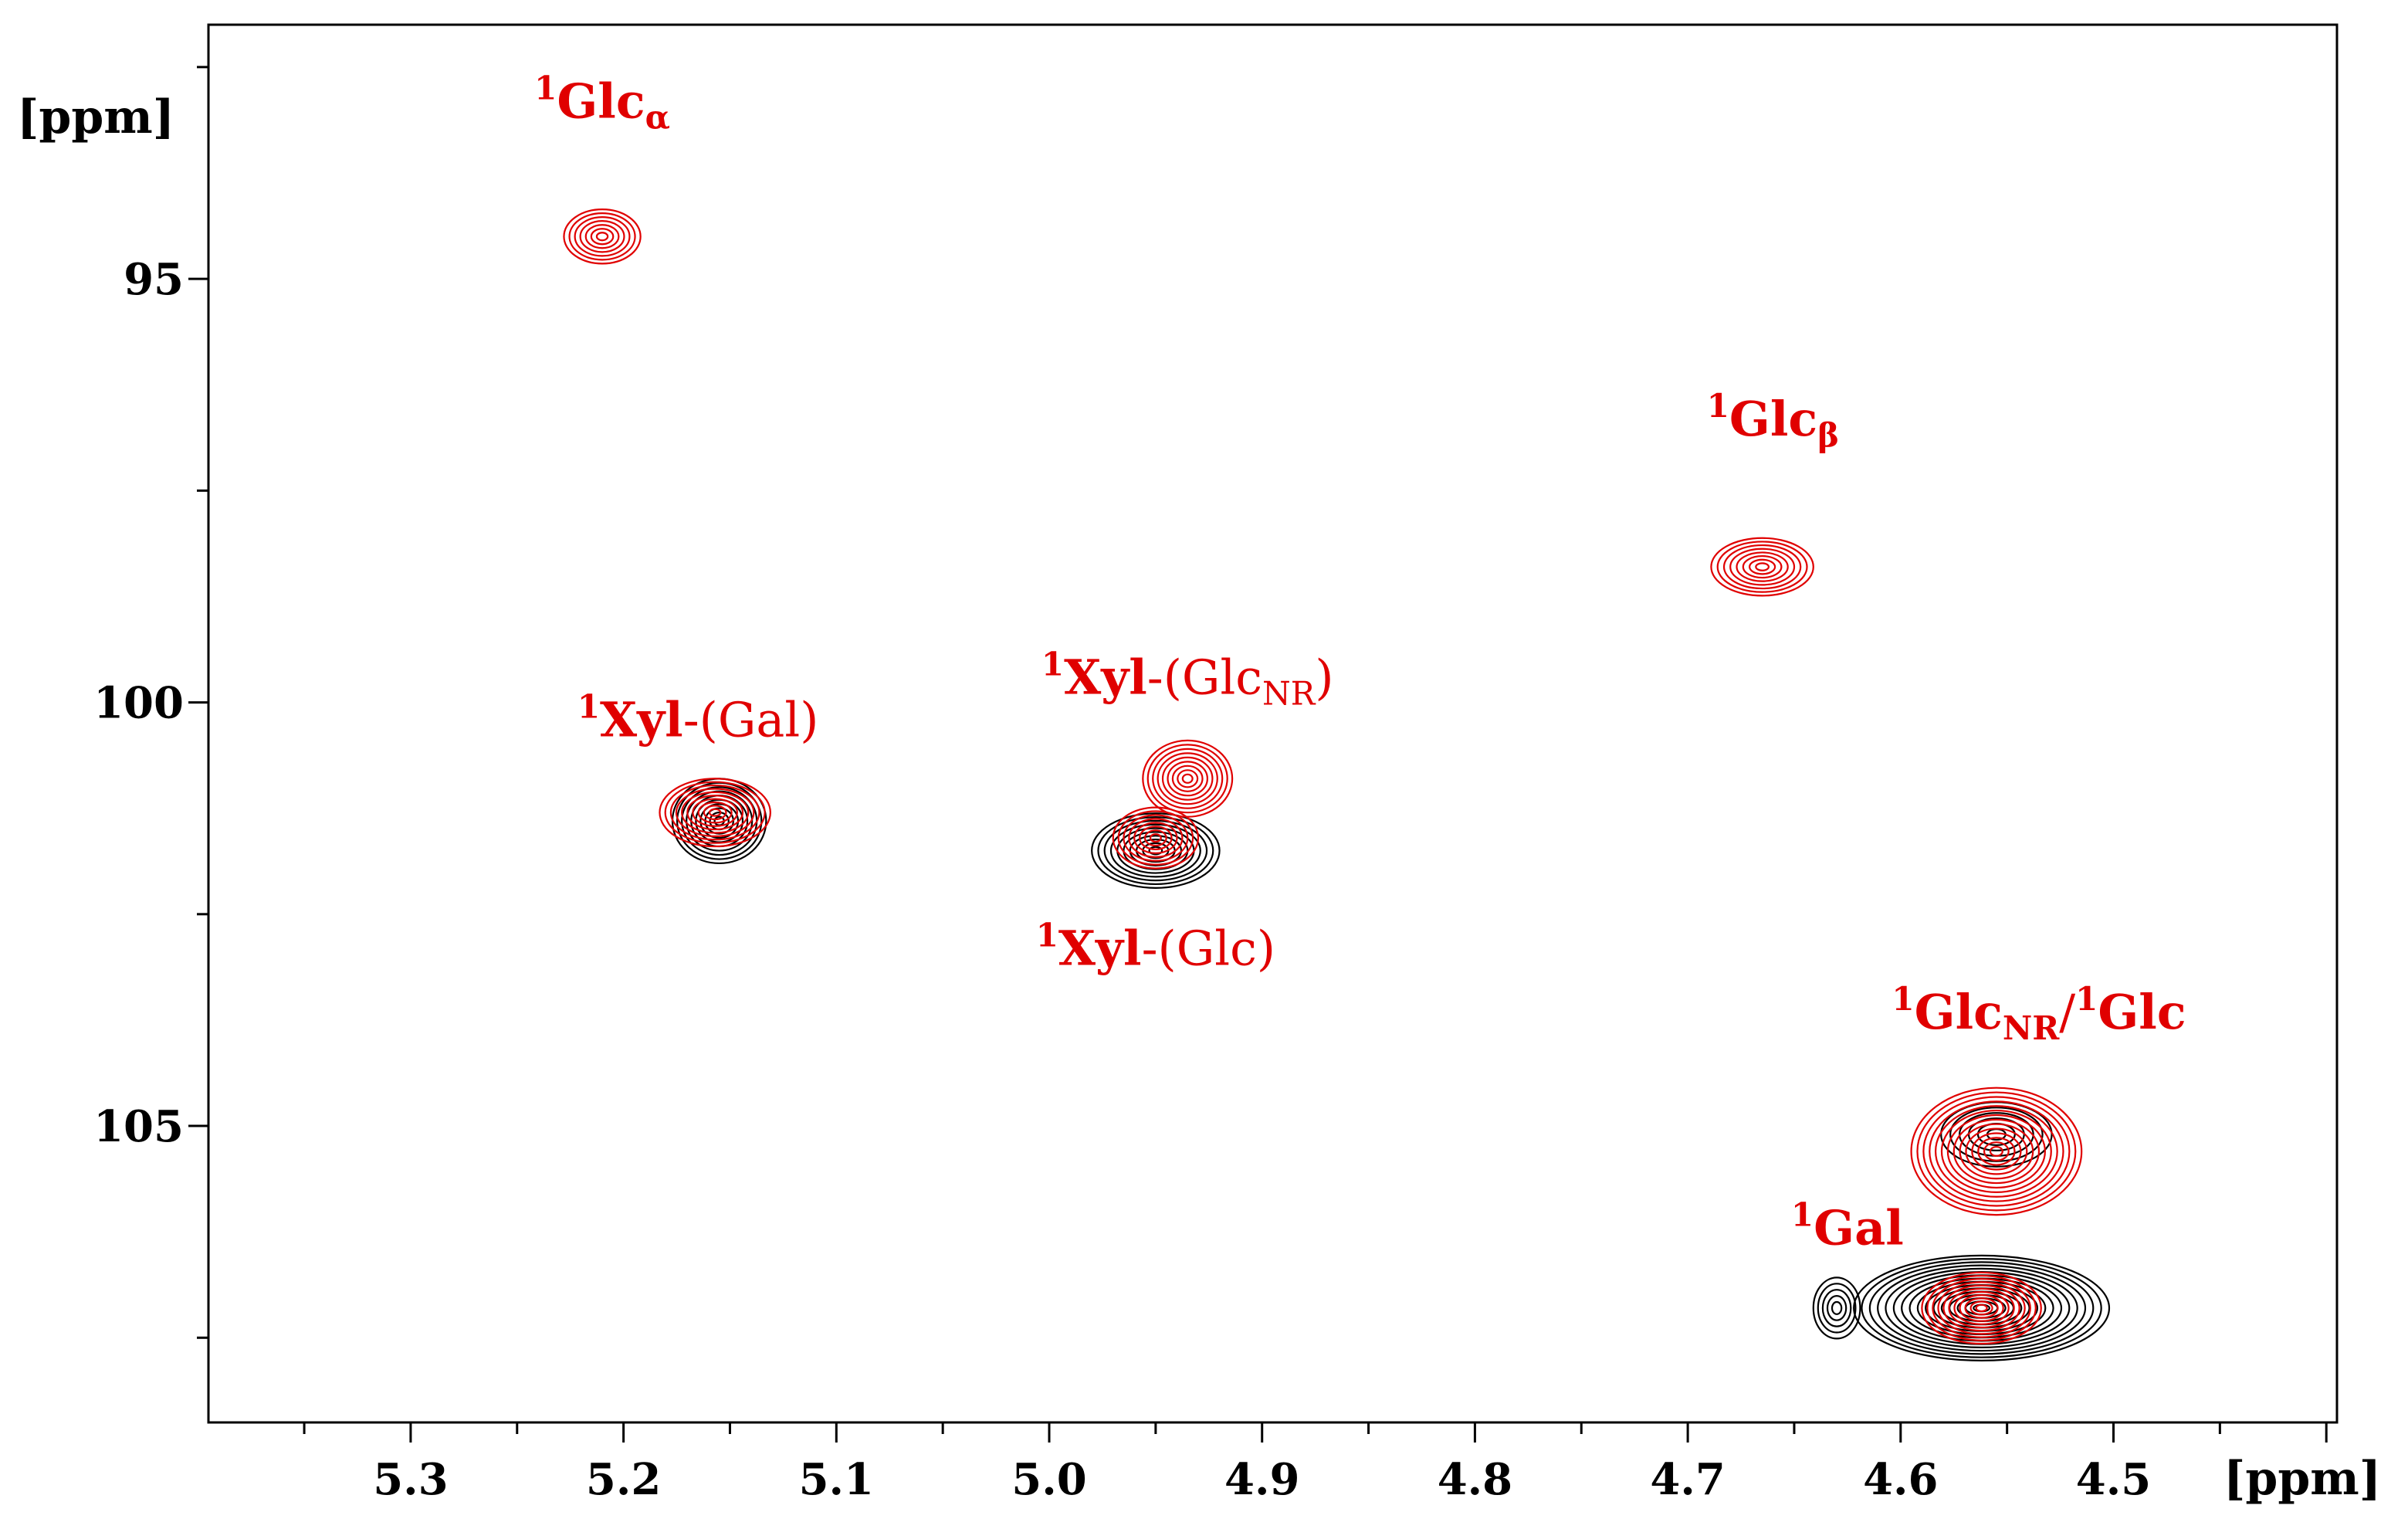 The image size is (2408, 1529). I want to click on peak-red-xyl-glcnr, so click(1188, 778).